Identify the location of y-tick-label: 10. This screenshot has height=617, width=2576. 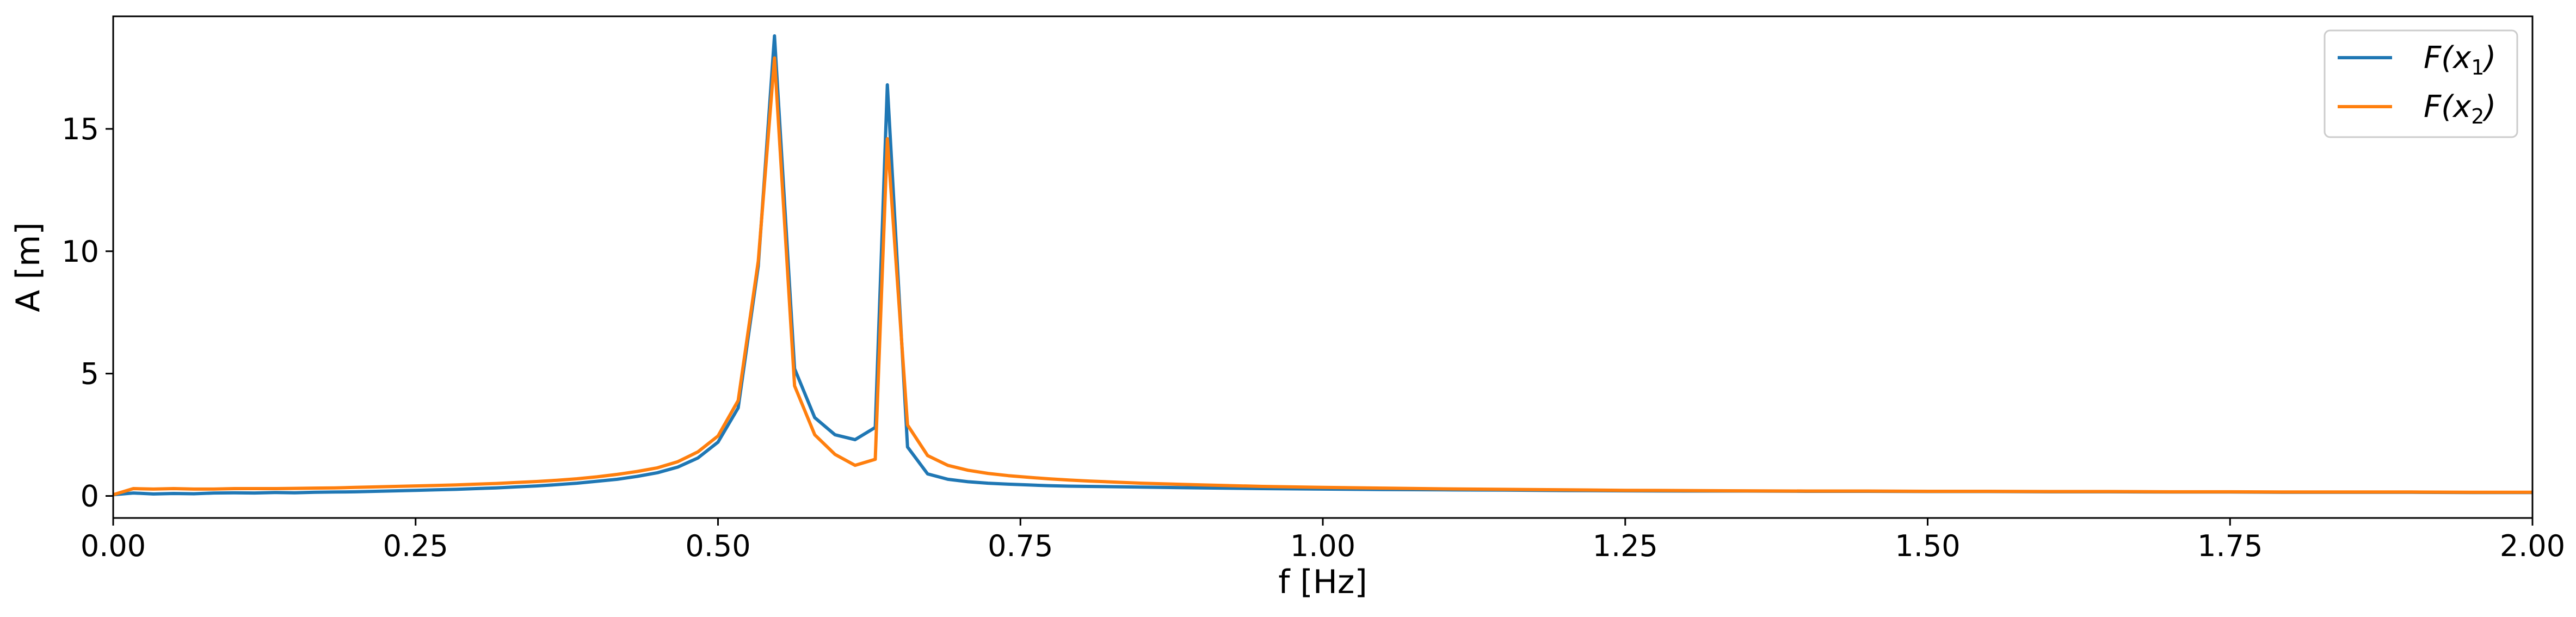
(80, 252).